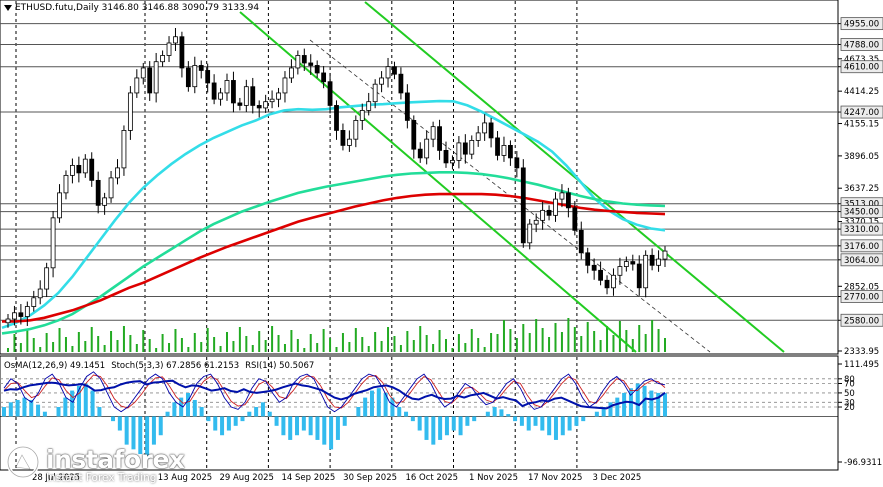 This screenshot has width=883, height=487. Describe the element at coordinates (8, 7) in the screenshot. I see `dropdown-arrow-icon` at that location.